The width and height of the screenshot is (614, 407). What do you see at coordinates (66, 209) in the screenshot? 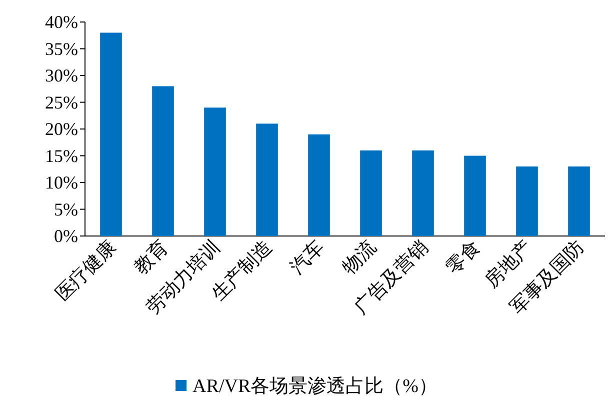
I see `y-tick-label: 5%` at bounding box center [66, 209].